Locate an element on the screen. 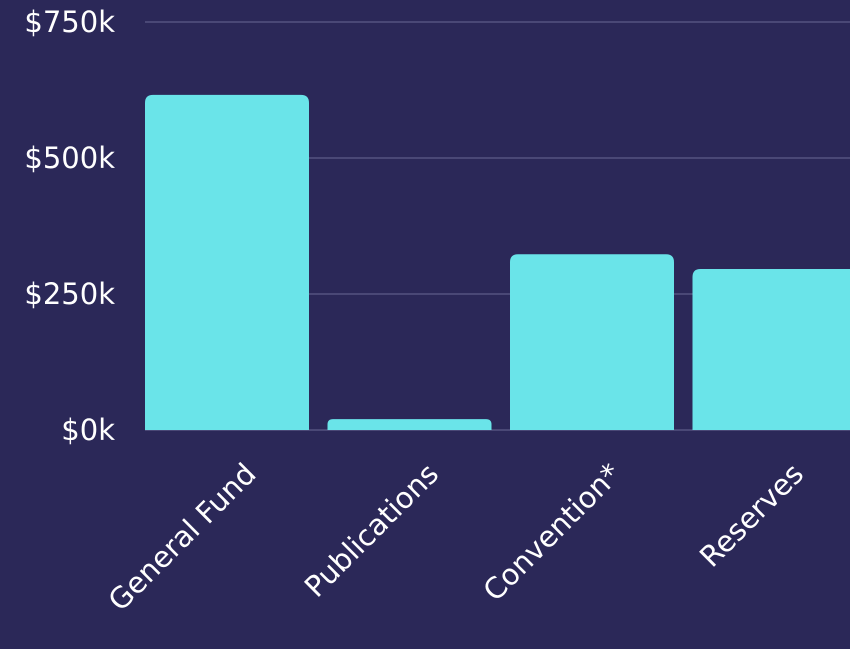 The height and width of the screenshot is (649, 850). y-tick-label: $750k is located at coordinates (69, 22).